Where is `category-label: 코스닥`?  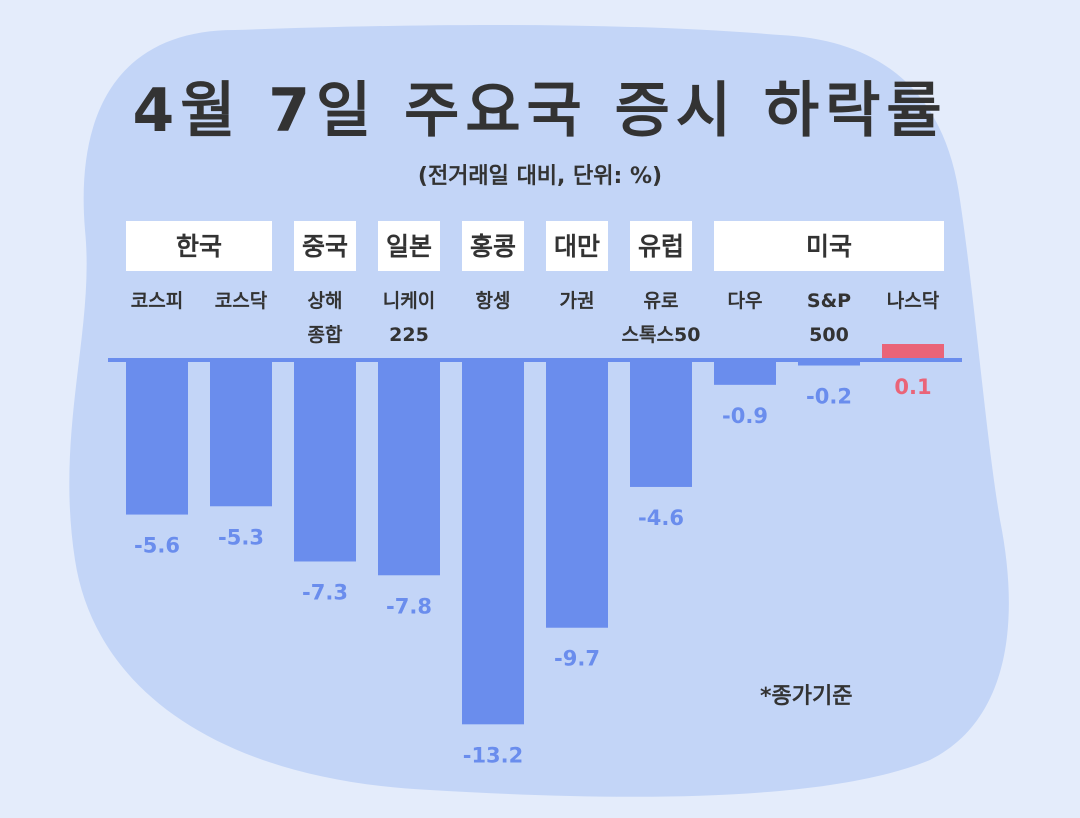
category-label: 코스닥 is located at coordinates (241, 301).